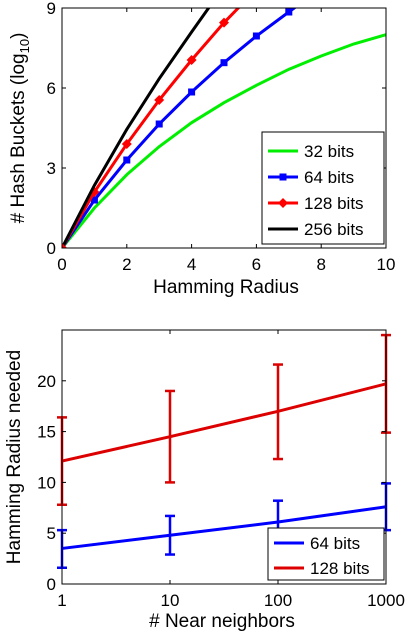  Describe the element at coordinates (329, 151) in the screenshot. I see `legend-label-32-bits: 32 bits` at that location.